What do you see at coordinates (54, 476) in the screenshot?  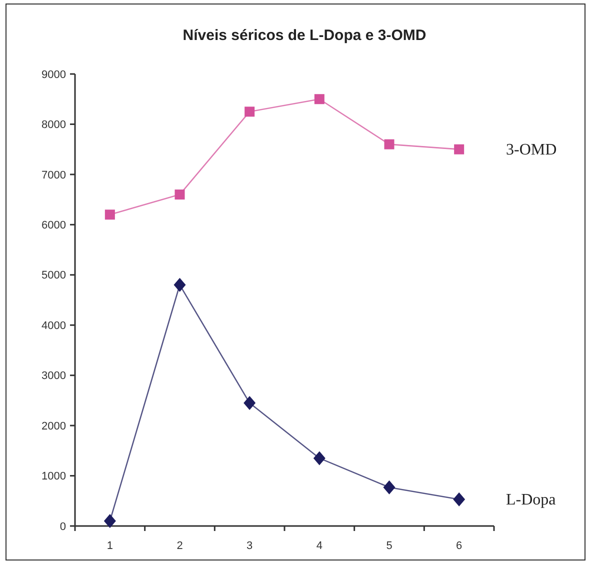 I see `y-tick-label: 1000` at bounding box center [54, 476].